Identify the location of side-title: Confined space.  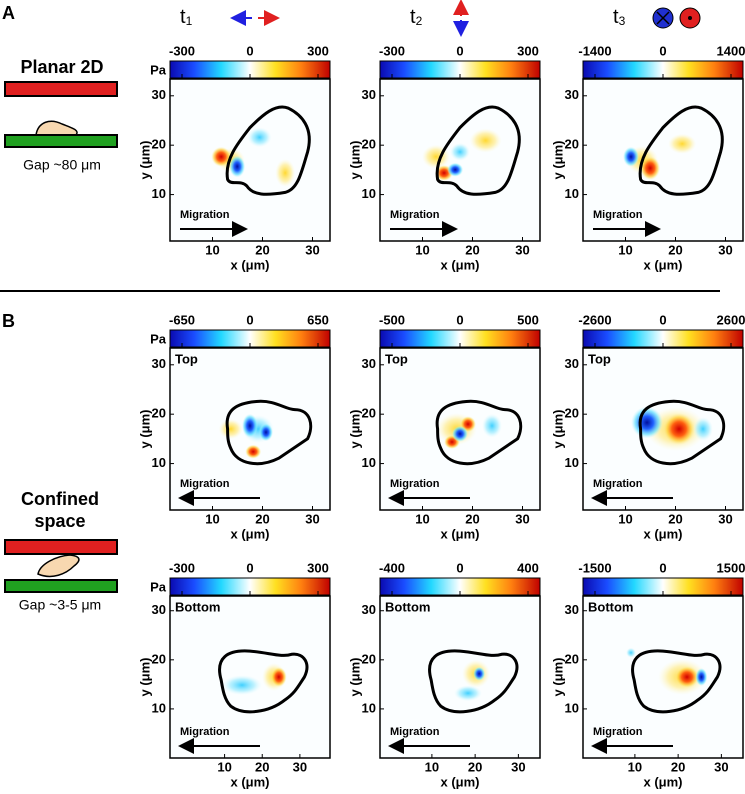
(60, 510).